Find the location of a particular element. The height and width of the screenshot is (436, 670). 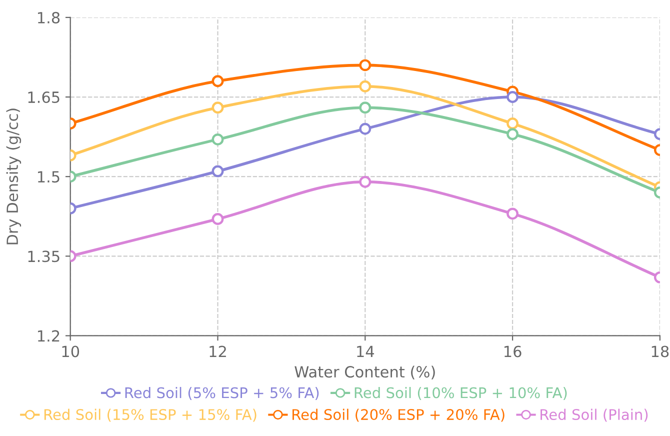

legend-label: Red Soil (5% ESP + 5% FA) is located at coordinates (222, 393).